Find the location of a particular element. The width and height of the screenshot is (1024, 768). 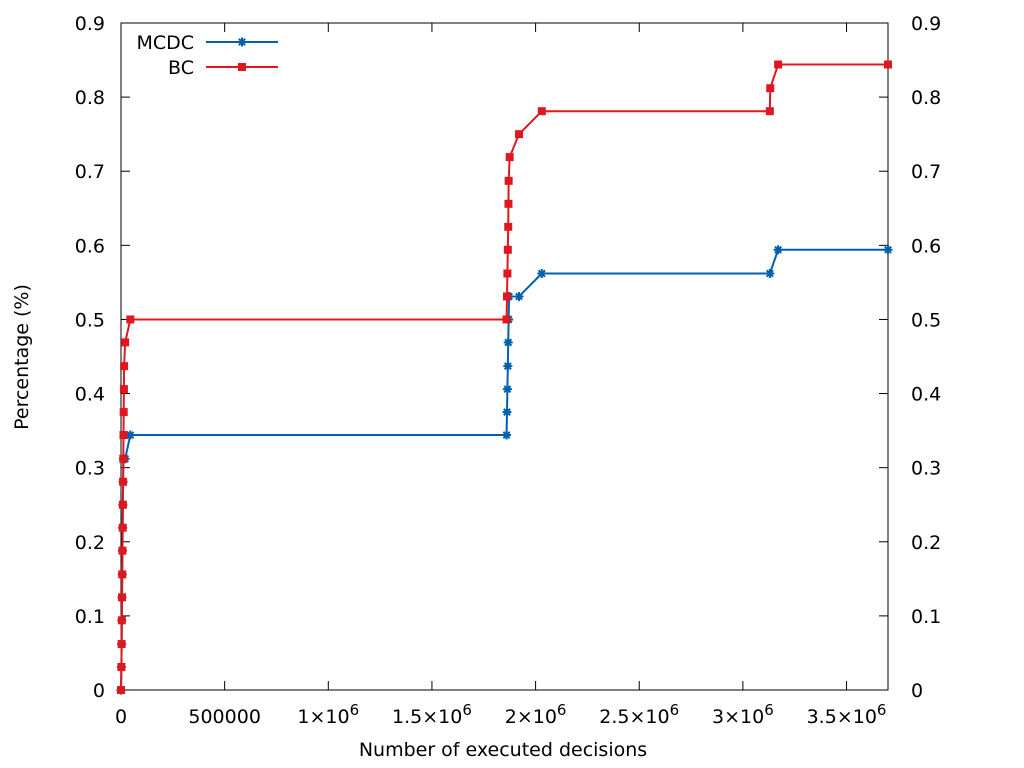

x-tick-label: 0 is located at coordinates (121, 717).